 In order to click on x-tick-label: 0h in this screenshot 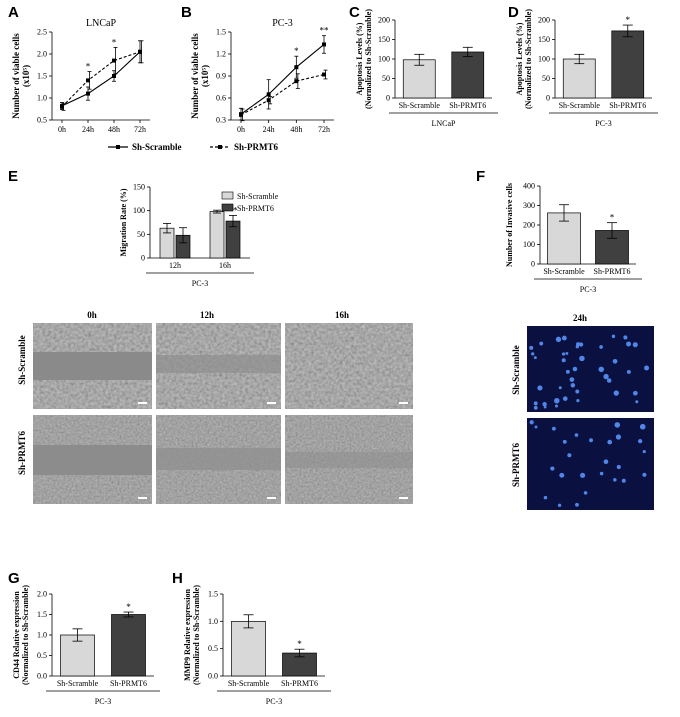, I will do `click(241, 129)`.